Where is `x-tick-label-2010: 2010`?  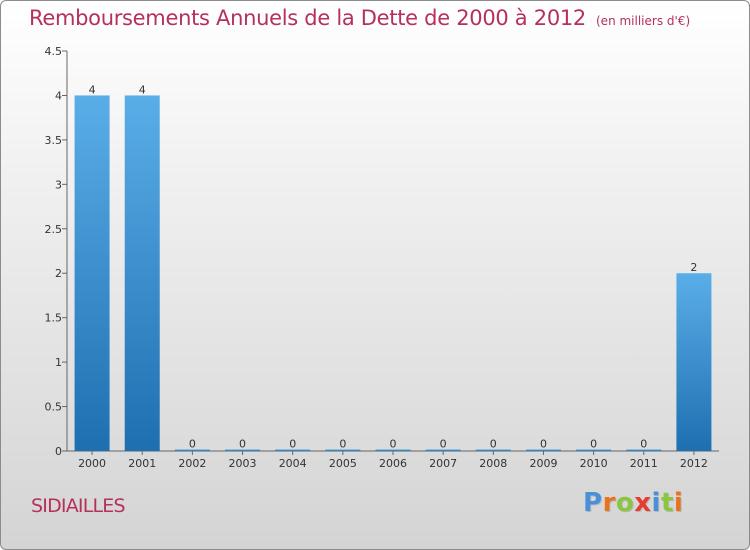 x-tick-label-2010: 2010 is located at coordinates (594, 463).